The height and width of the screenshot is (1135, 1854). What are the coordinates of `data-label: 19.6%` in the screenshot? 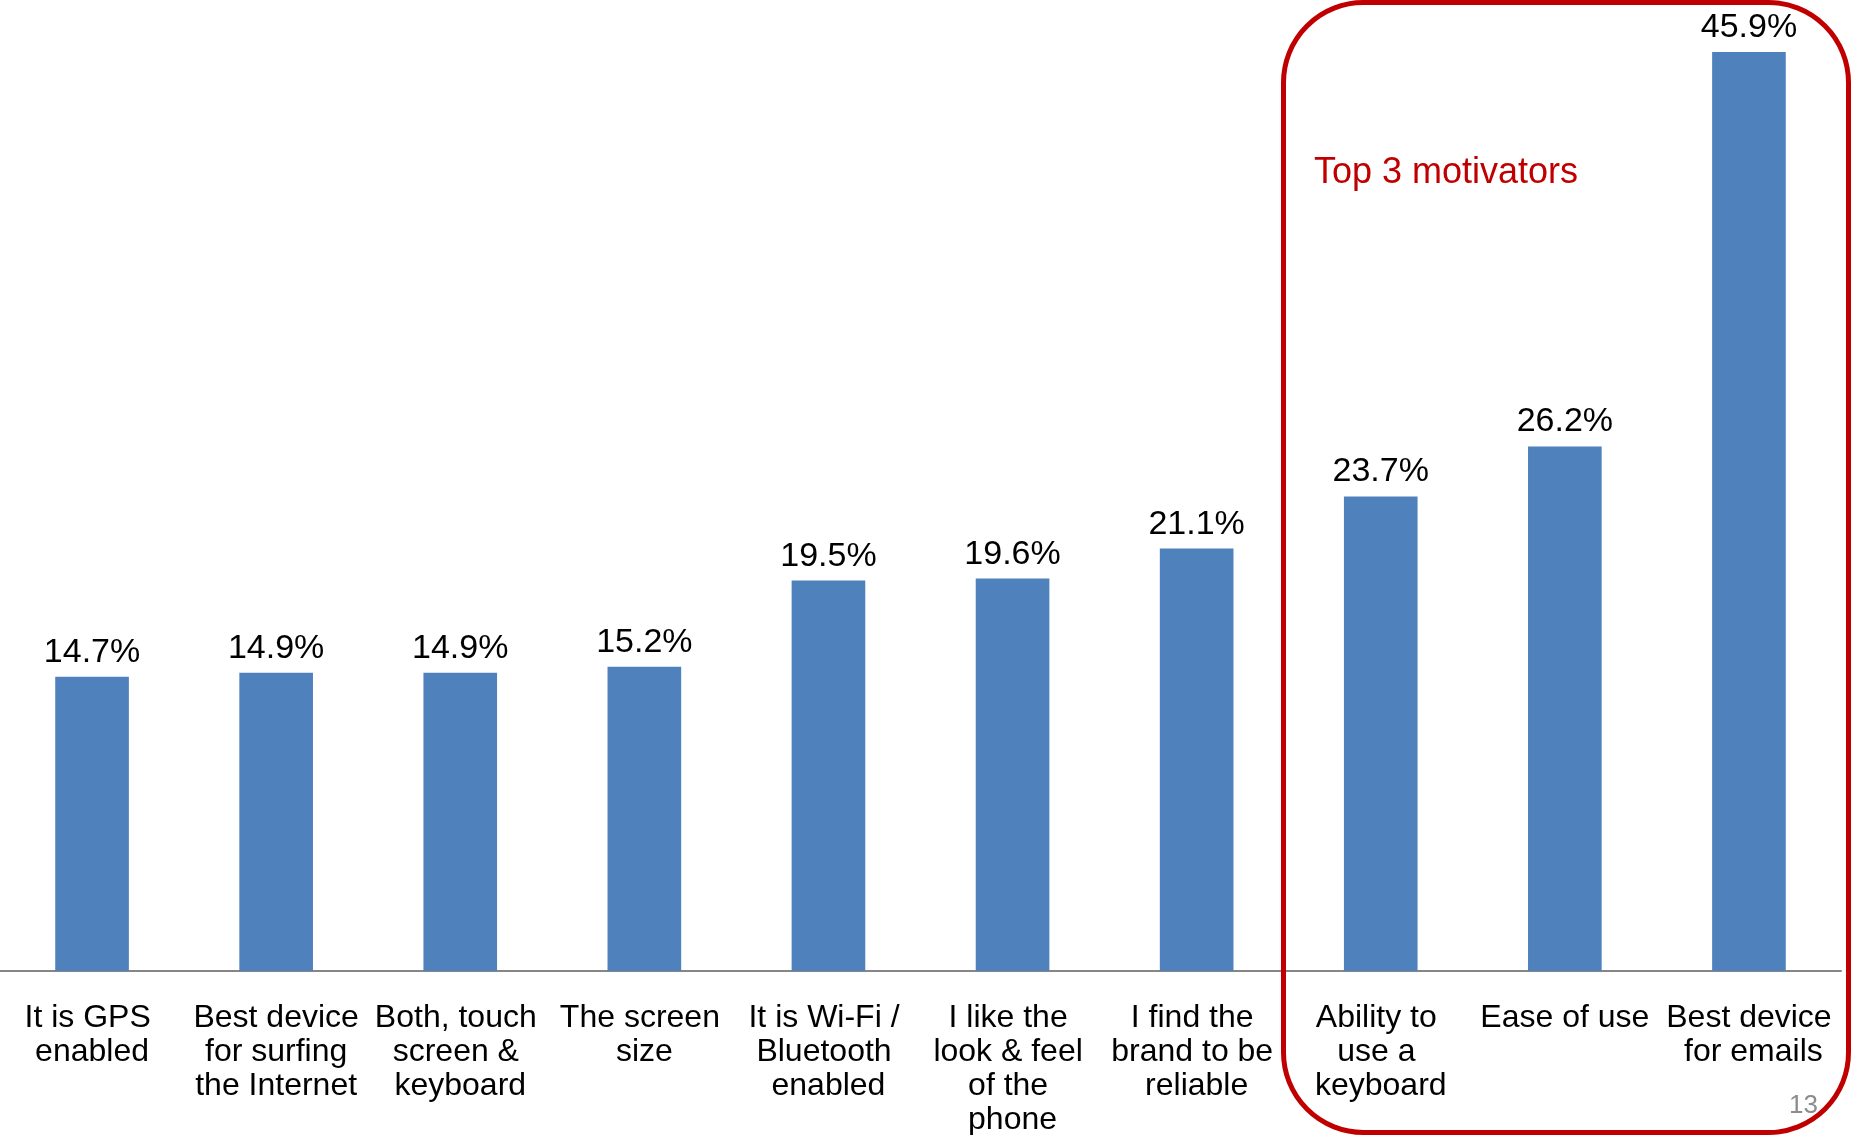 It's located at (1012, 551).